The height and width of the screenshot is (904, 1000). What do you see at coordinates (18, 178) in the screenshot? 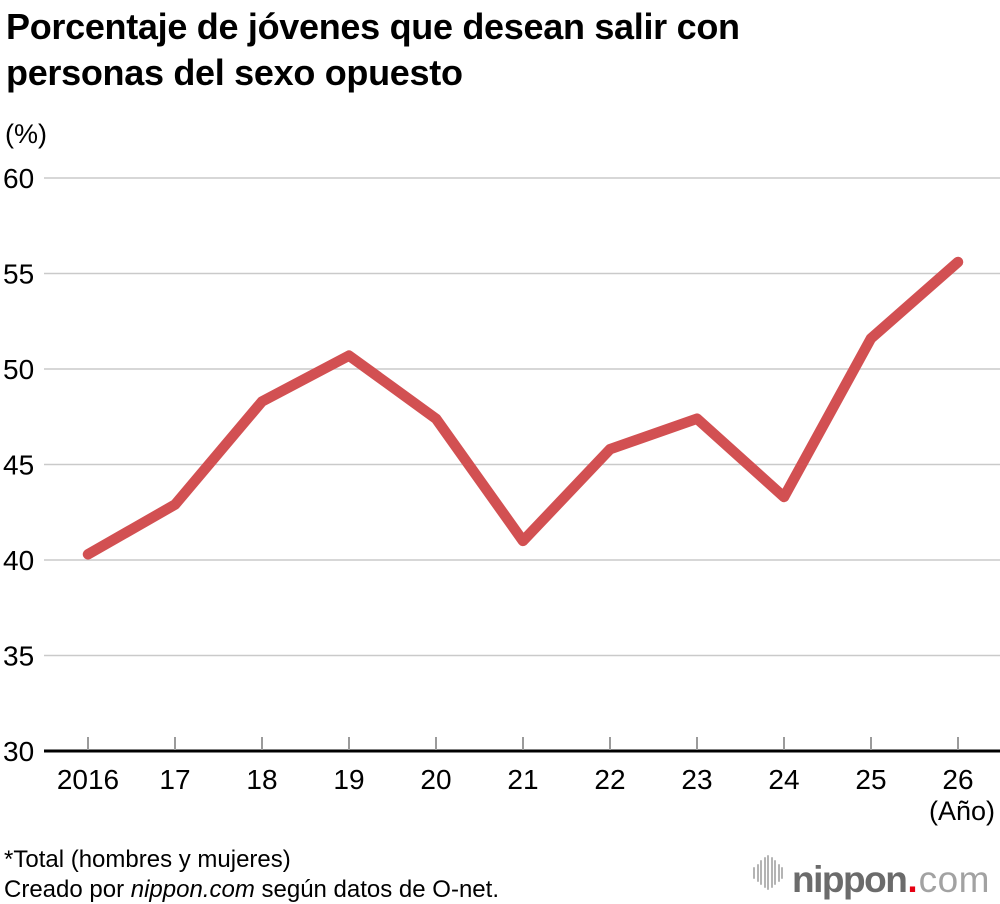
I see `y-tick-label: 60` at bounding box center [18, 178].